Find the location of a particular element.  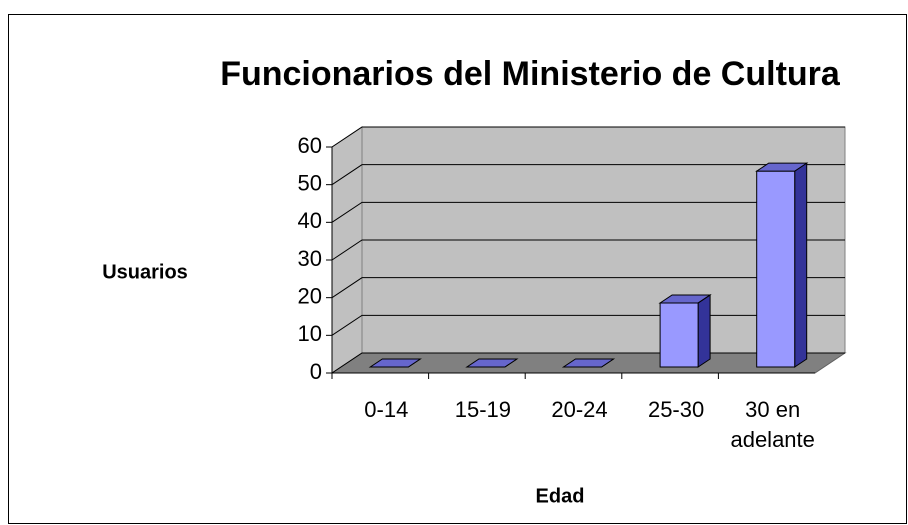

x-tick-label: 15-19 is located at coordinates (483, 409).